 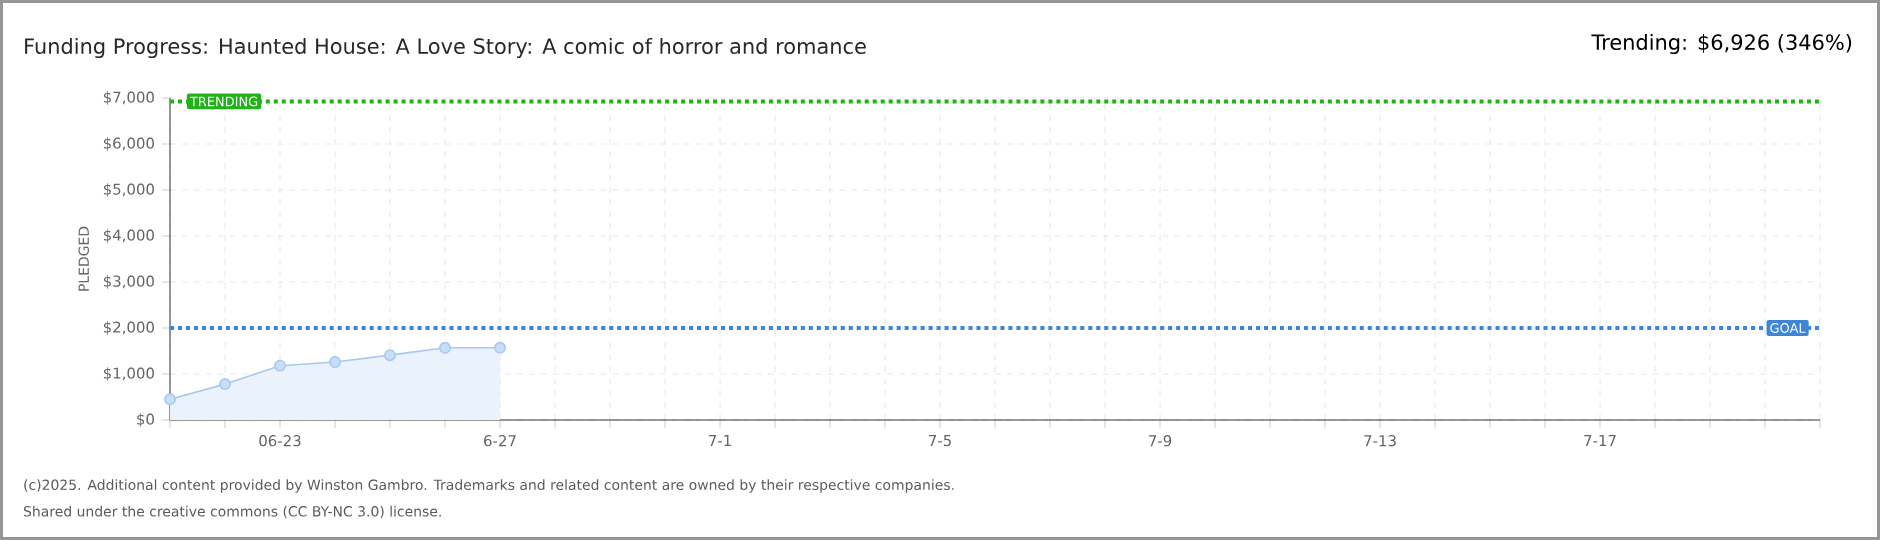 I want to click on chart-title: Funding Progress: Haunted House: A Love Story: A comic of horror and romance, so click(x=445, y=48).